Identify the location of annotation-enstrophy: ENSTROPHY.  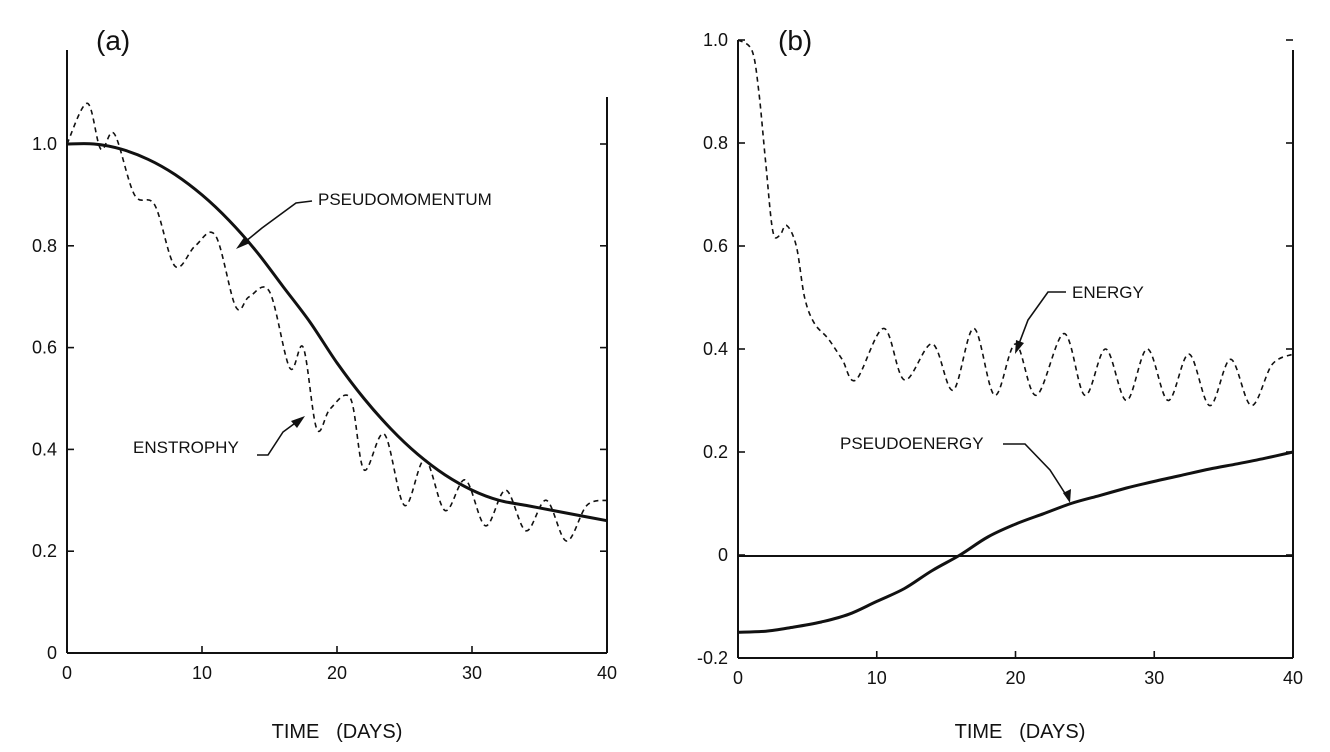
(186, 447).